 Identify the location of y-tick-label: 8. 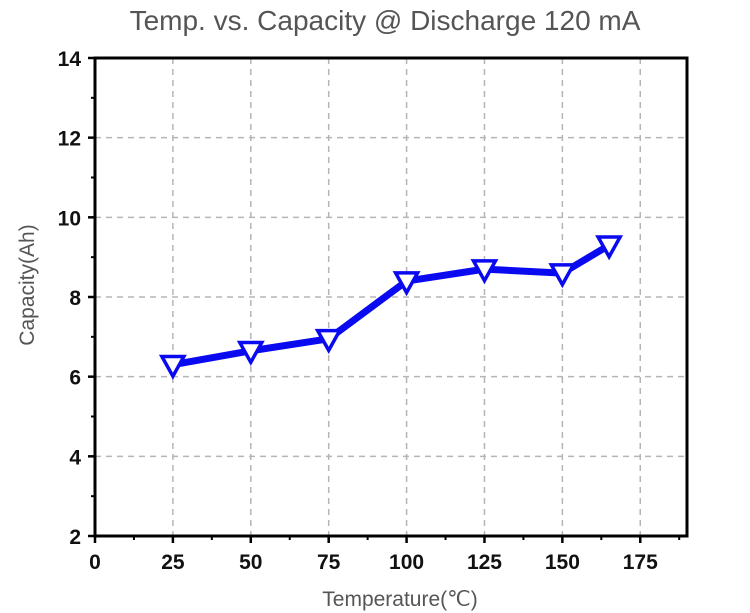
(75, 298).